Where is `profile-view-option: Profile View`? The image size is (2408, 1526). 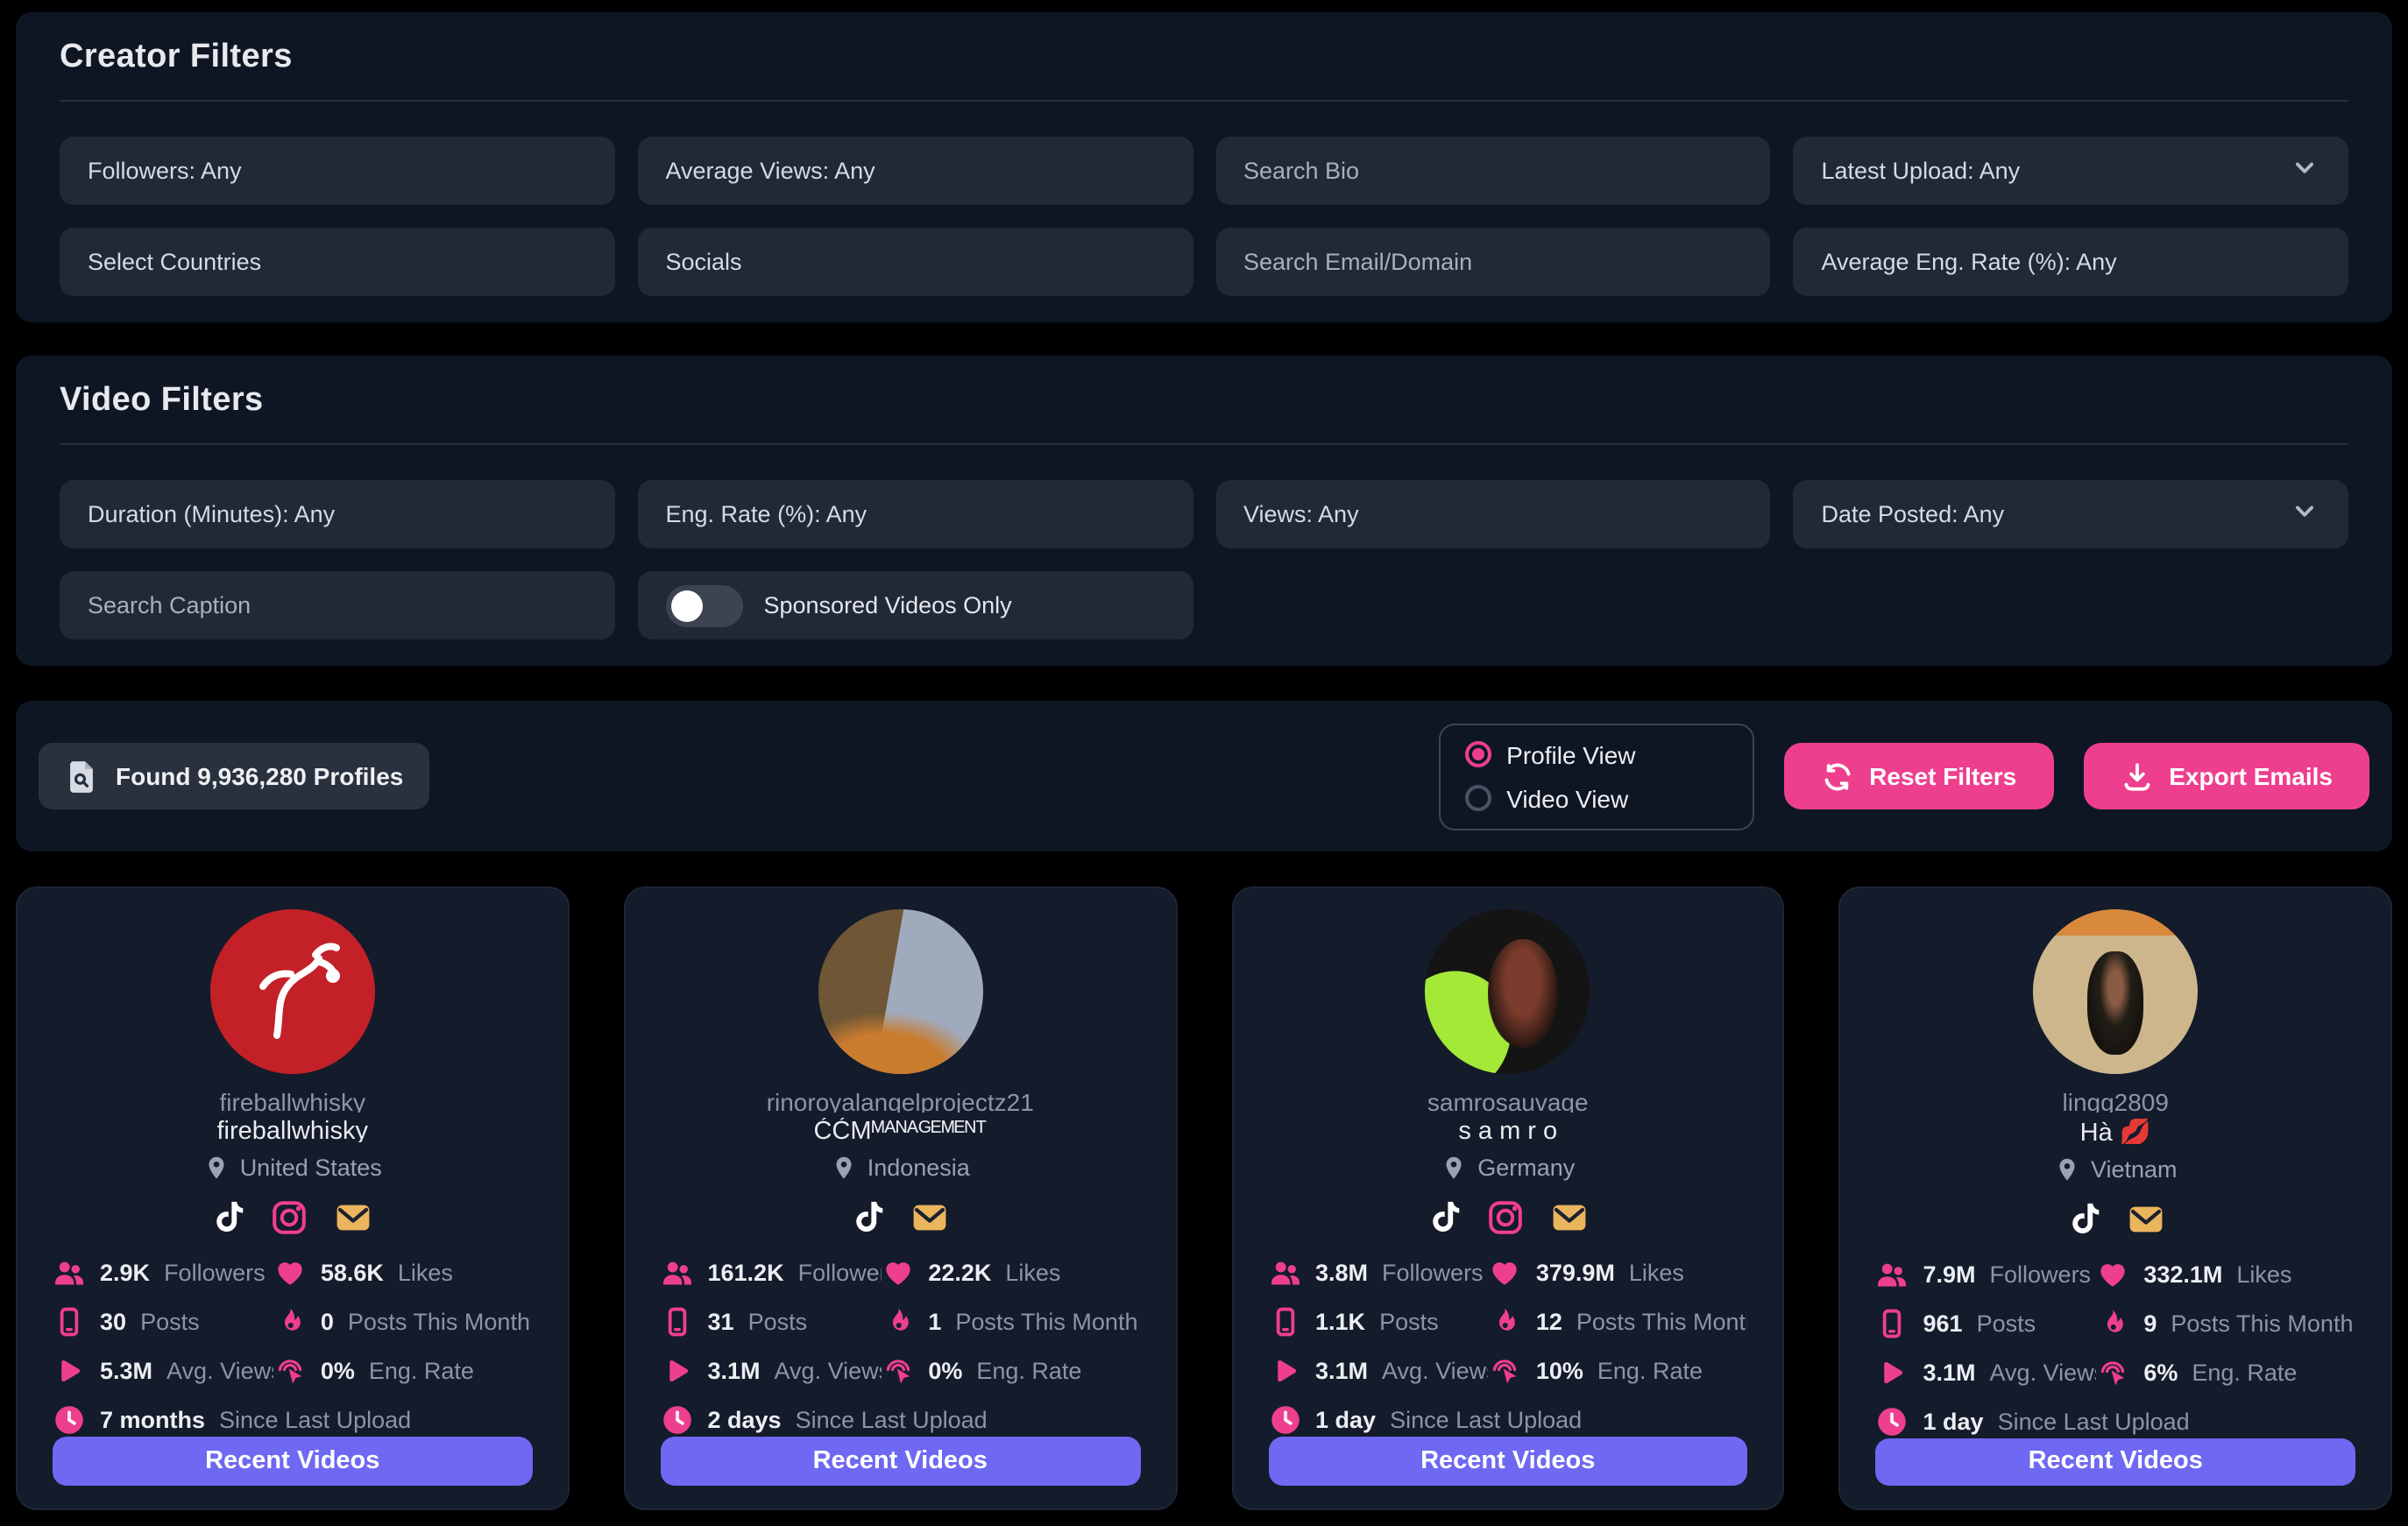
profile-view-option: Profile View is located at coordinates (1595, 754).